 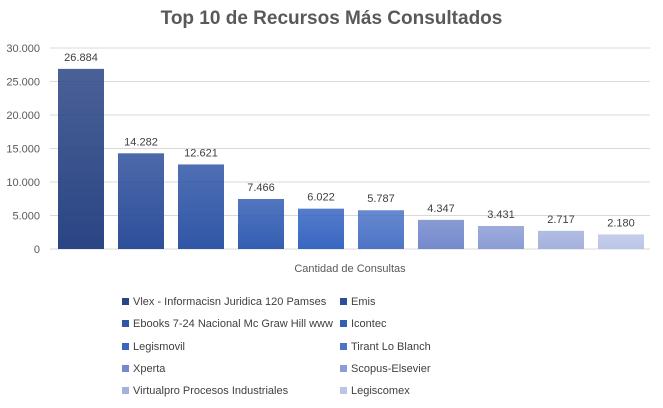 I want to click on data-label: 2.180, so click(x=621, y=223).